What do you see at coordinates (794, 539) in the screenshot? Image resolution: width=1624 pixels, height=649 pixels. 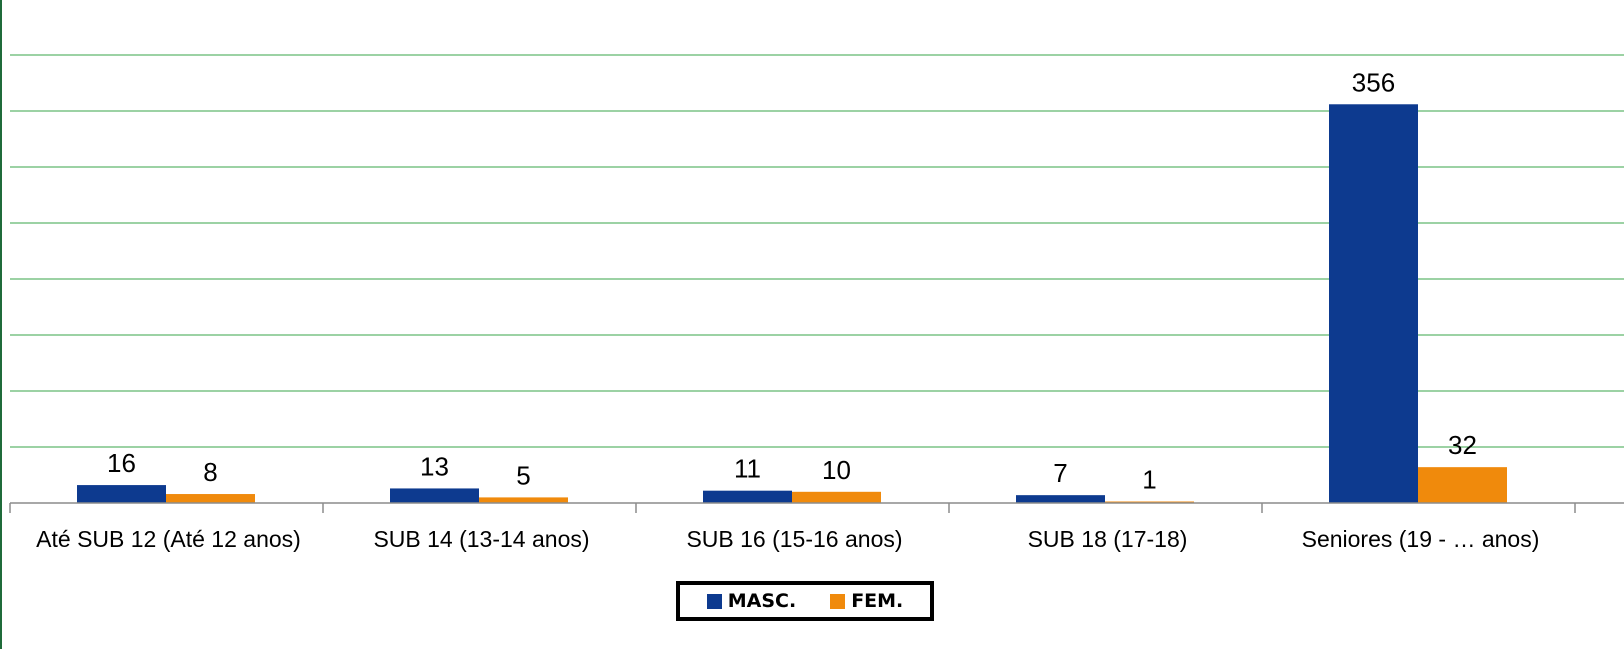 I see `x-tick-label: SUB 16 (15-16 anos)` at bounding box center [794, 539].